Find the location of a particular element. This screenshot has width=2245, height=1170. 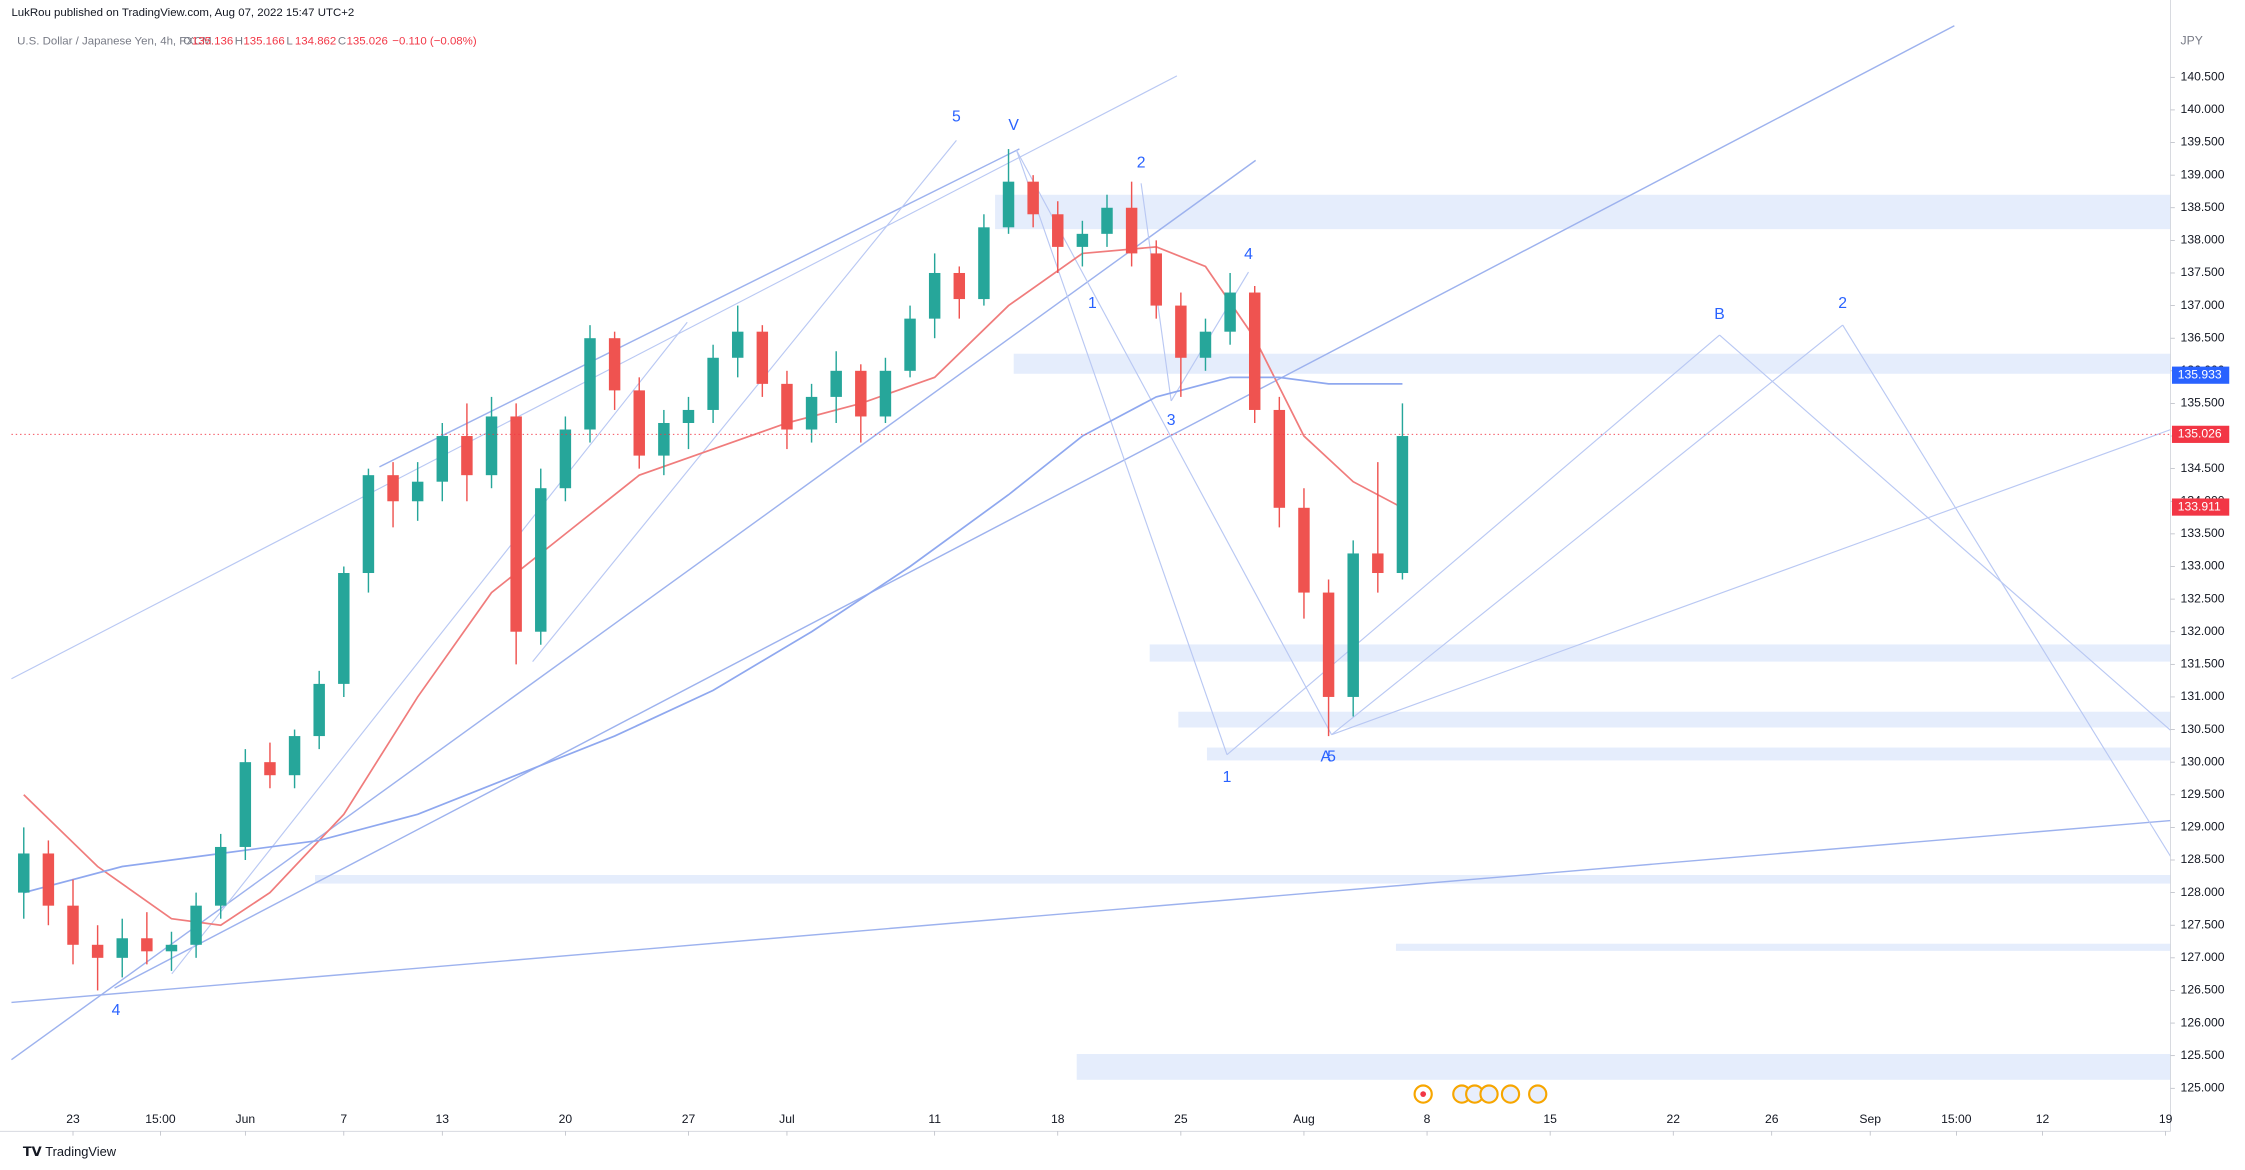

brand-logo: 𝗧𝗩 is located at coordinates (34, 1151).